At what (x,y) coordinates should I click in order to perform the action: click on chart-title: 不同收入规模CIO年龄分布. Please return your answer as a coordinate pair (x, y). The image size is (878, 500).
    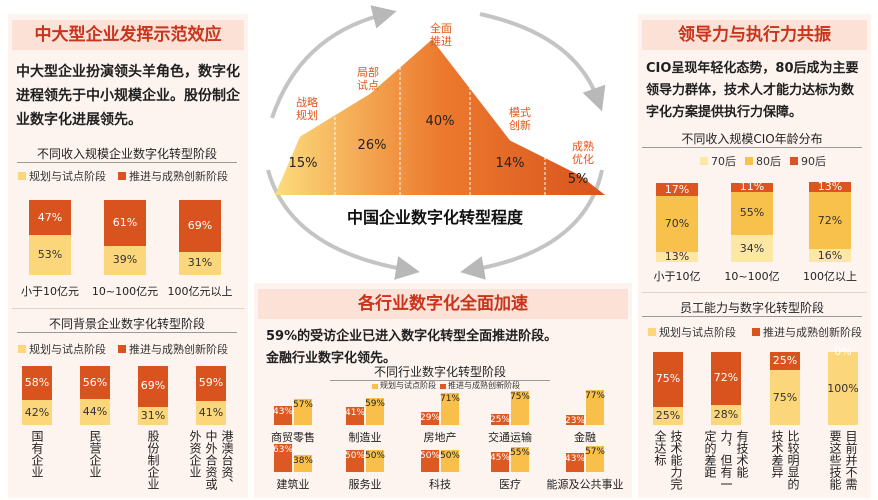
    Looking at the image, I should click on (752, 139).